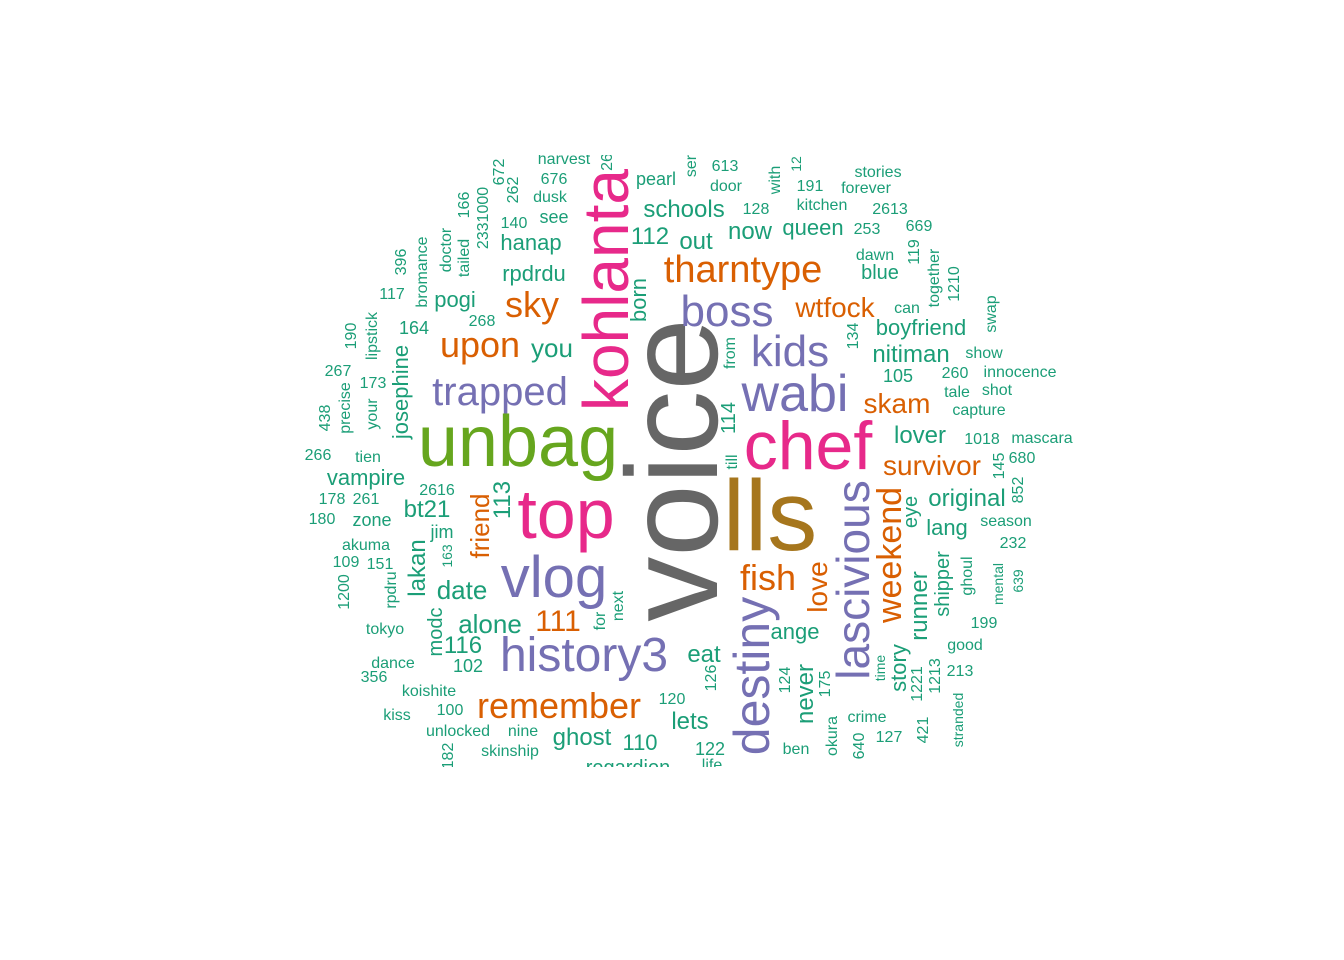 The height and width of the screenshot is (960, 1344). What do you see at coordinates (372, 336) in the screenshot?
I see `word-lipstick: lipstick` at bounding box center [372, 336].